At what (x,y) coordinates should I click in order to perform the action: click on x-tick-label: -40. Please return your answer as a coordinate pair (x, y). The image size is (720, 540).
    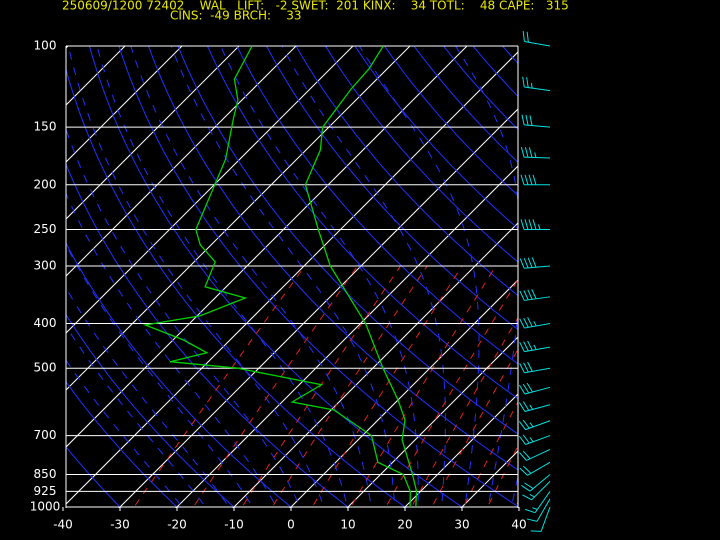
    Looking at the image, I should click on (63, 525).